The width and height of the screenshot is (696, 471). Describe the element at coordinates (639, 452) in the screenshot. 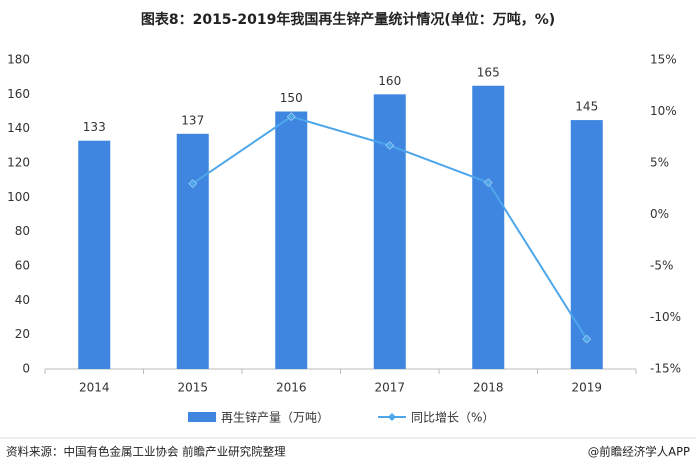

I see `credit: @前瞻经济学人APP` at that location.